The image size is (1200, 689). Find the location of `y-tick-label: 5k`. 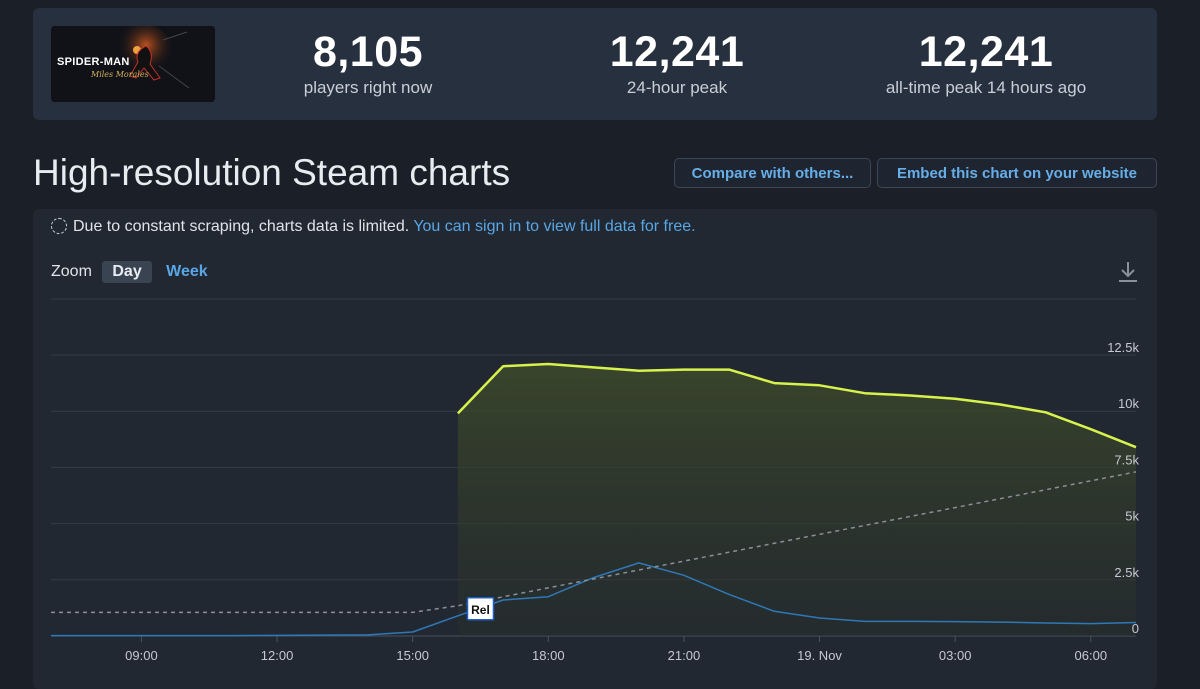

y-tick-label: 5k is located at coordinates (1132, 516).